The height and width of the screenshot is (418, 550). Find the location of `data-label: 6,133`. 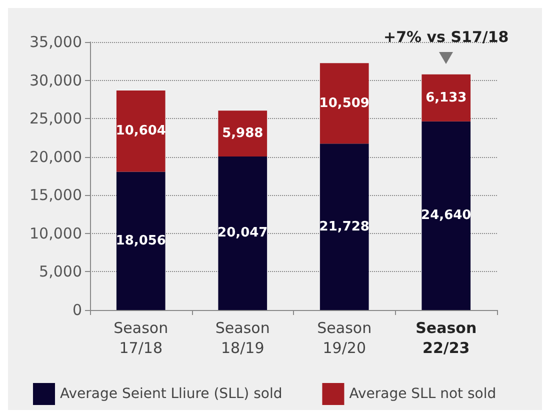

data-label: 6,133 is located at coordinates (446, 98).